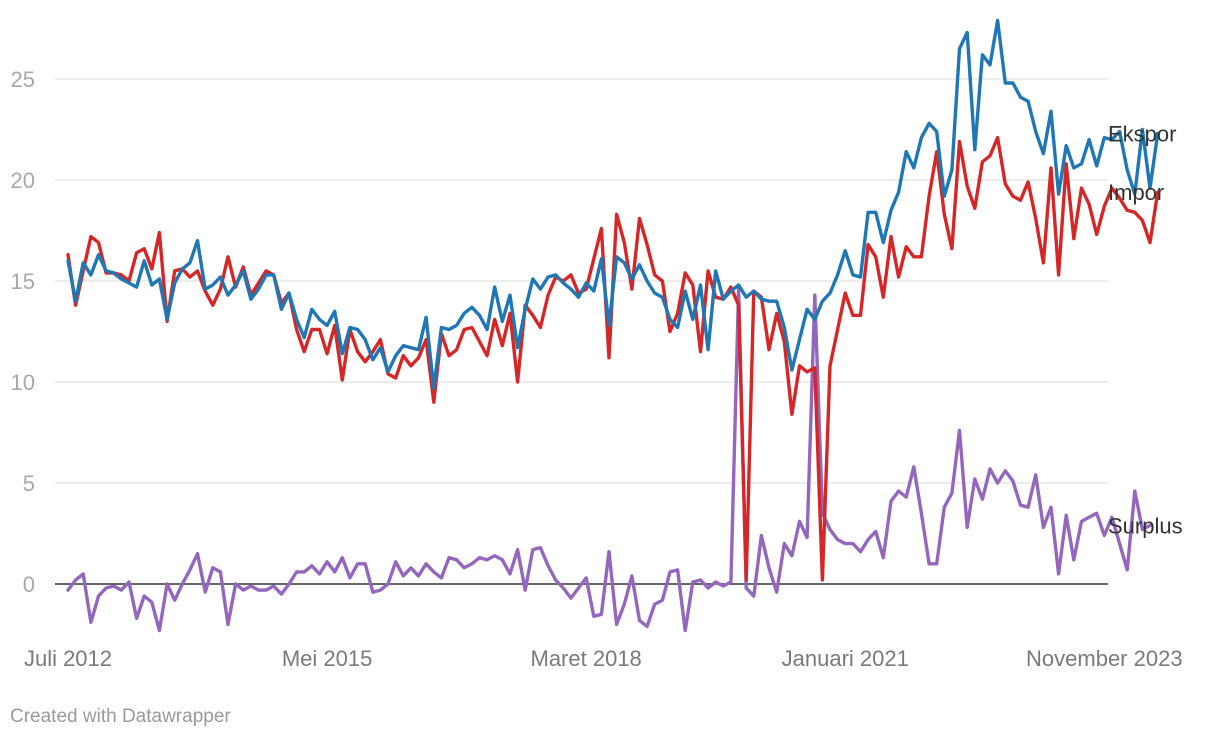 This screenshot has width=1220, height=740. I want to click on y-tick-label: 15, so click(23, 281).